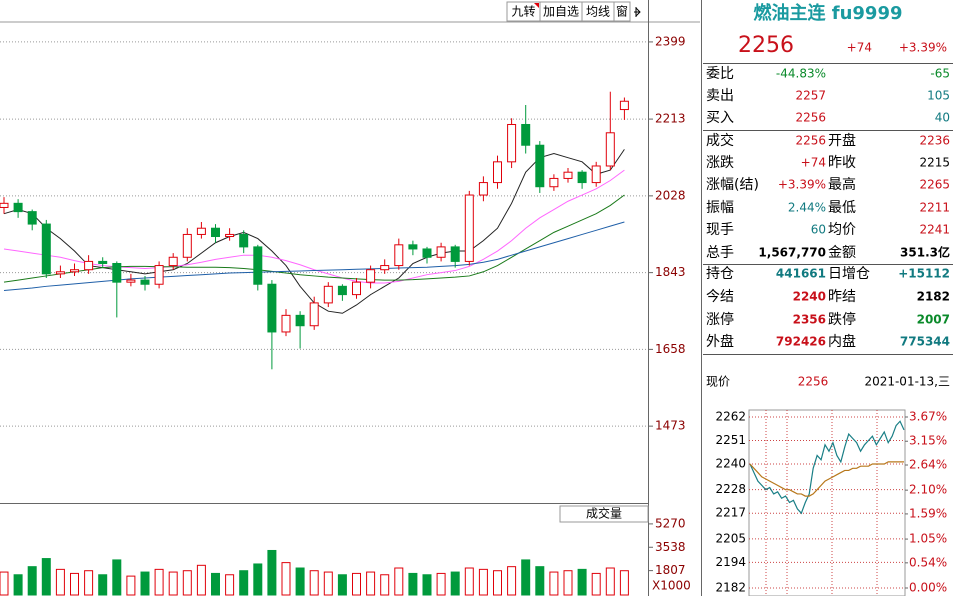 The height and width of the screenshot is (600, 953). Describe the element at coordinates (934, 141) in the screenshot. I see `row-value: 2236` at that location.